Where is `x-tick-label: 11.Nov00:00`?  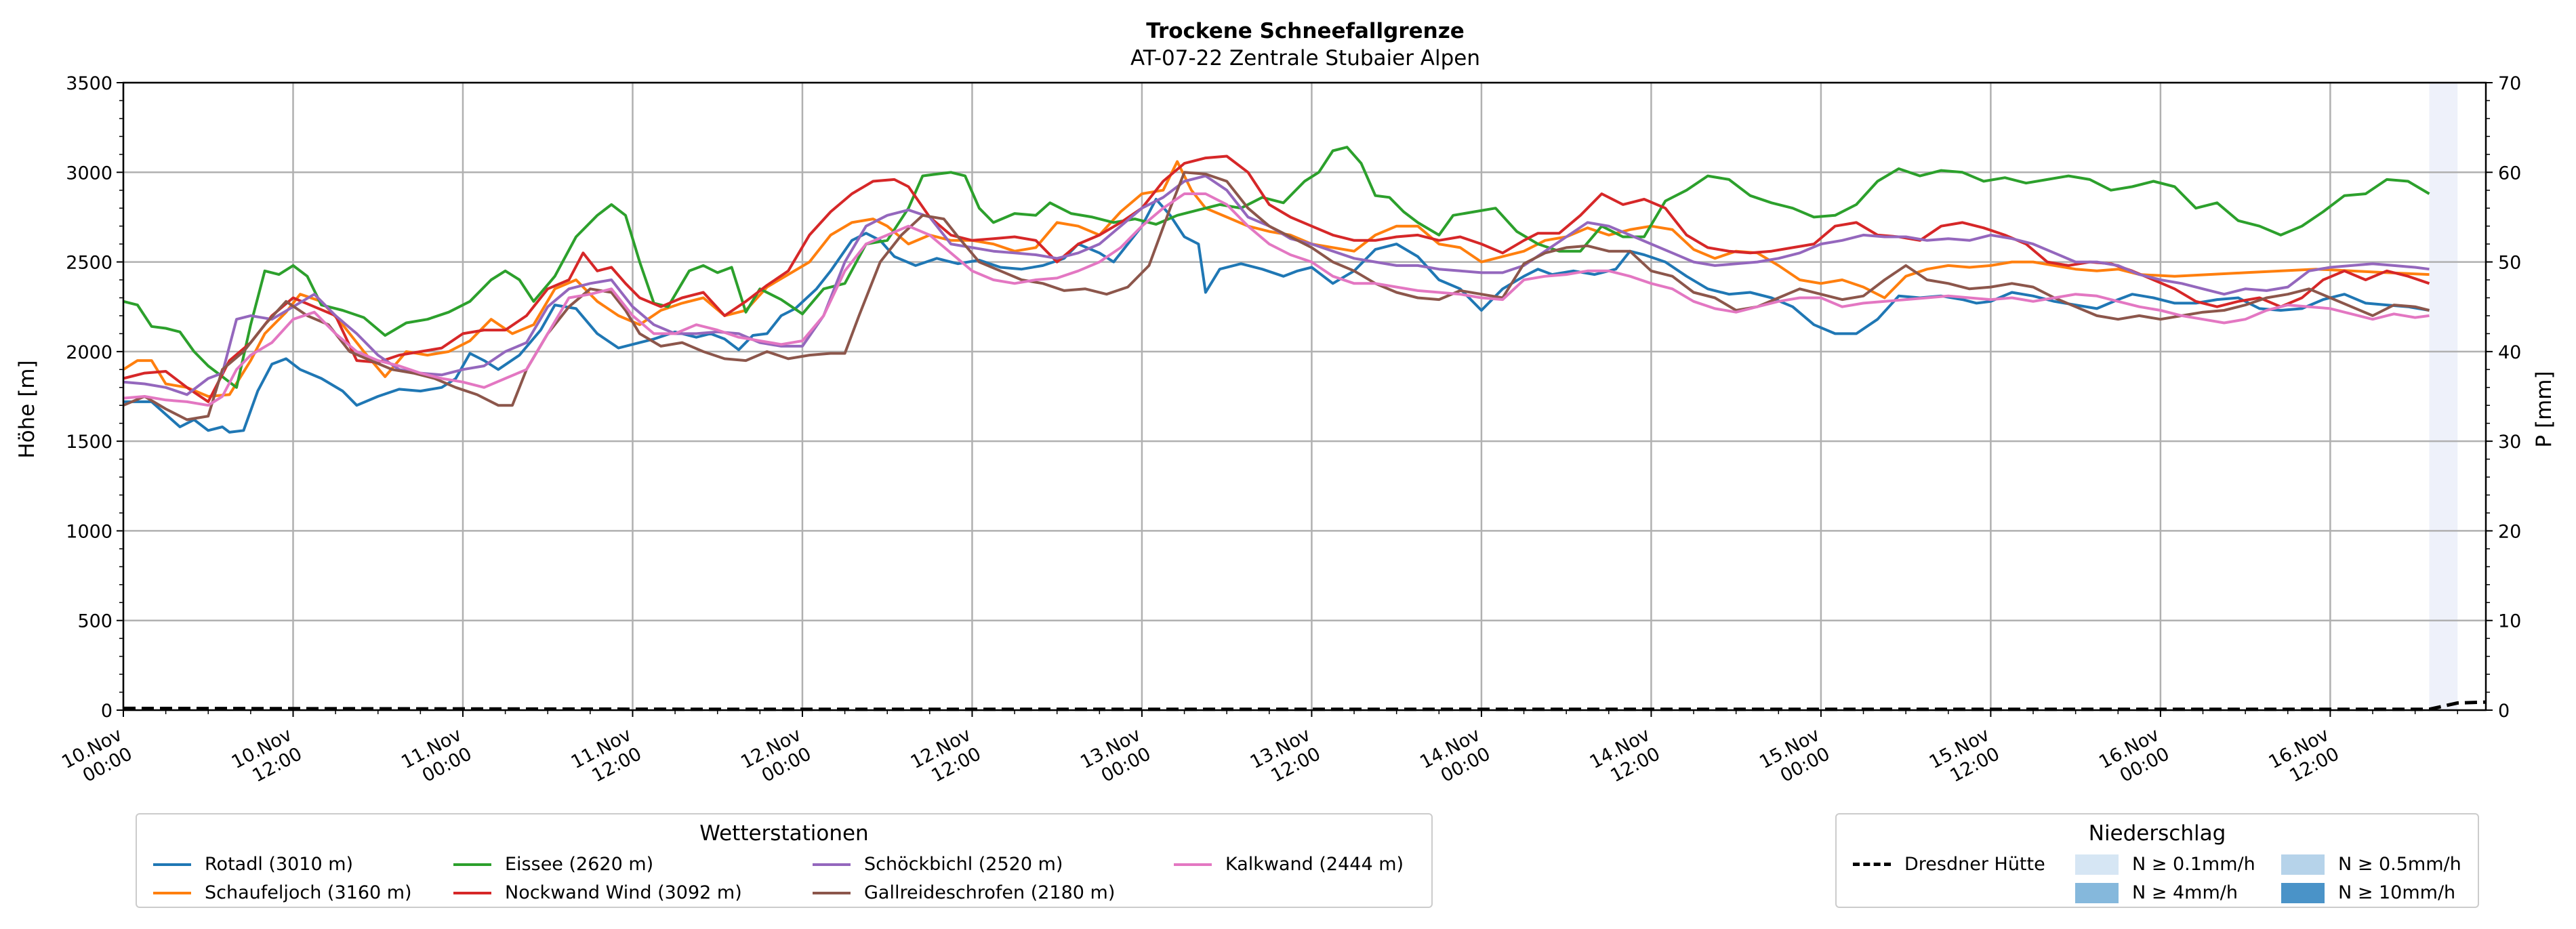
x-tick-label: 11.Nov00:00 is located at coordinates (437, 759).